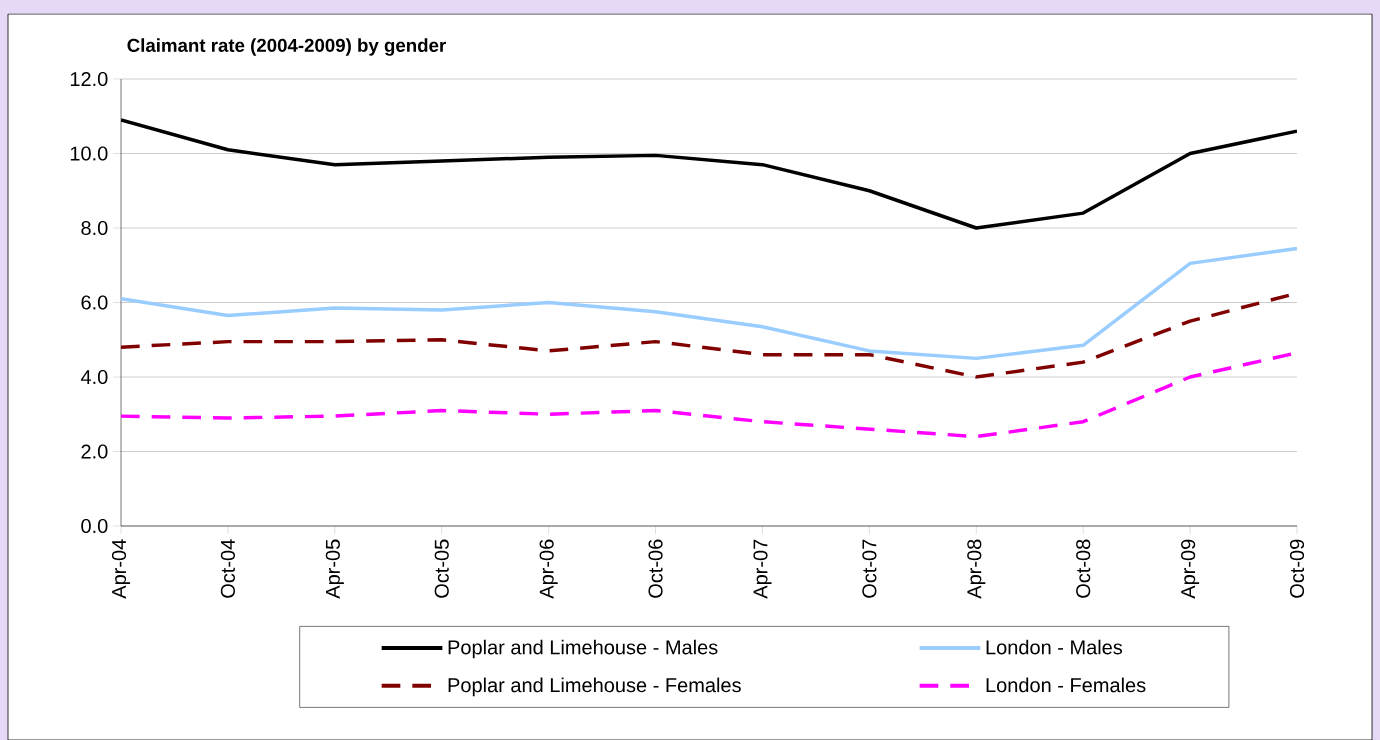 The image size is (1380, 740). I want to click on x-tick-label: Oct-08, so click(1083, 568).